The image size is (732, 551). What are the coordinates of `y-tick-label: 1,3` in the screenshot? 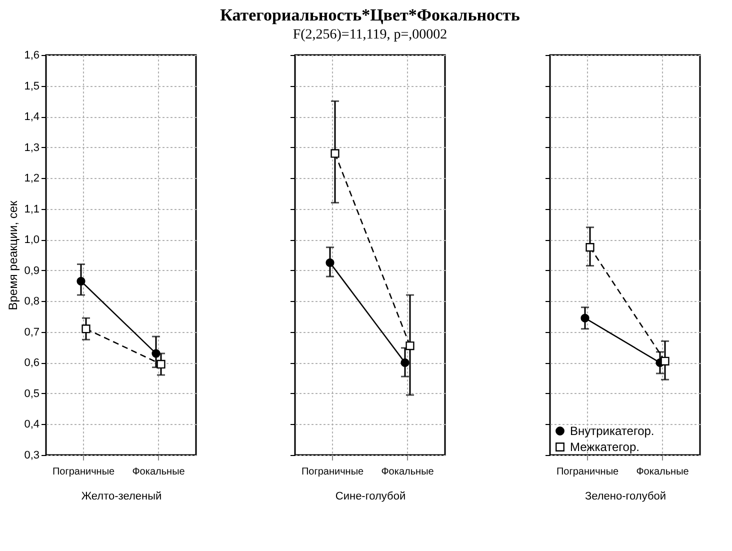 It's located at (32, 148).